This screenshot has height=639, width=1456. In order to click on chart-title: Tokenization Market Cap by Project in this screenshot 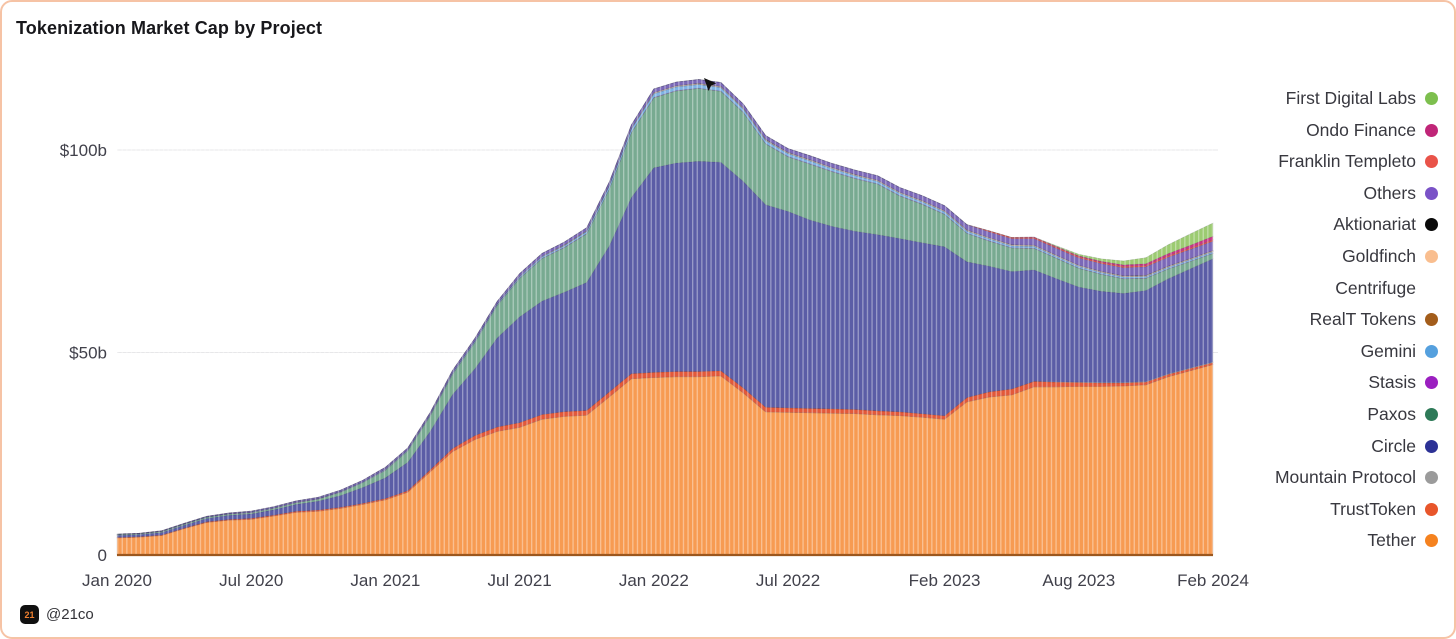, I will do `click(169, 28)`.